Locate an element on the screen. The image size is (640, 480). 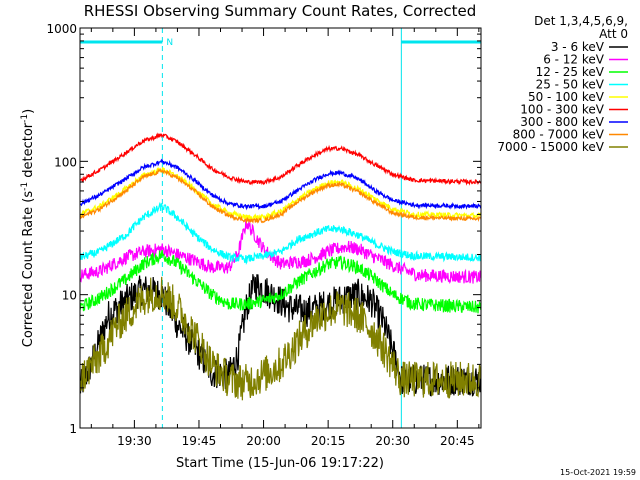
x-tick-label: 20:45 is located at coordinates (457, 441).